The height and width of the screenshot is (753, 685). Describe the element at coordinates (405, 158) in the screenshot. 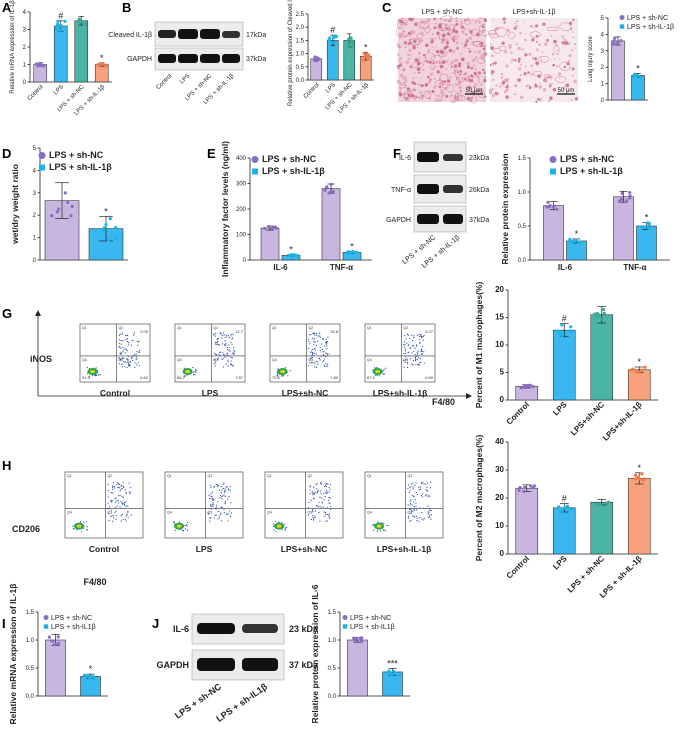

I see `blot-f-row-label: IL-6` at that location.